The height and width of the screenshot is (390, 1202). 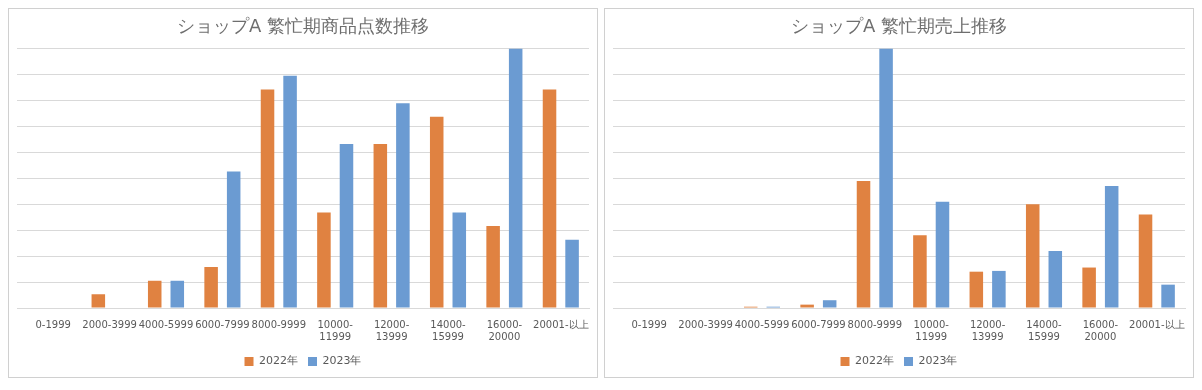 What do you see at coordinates (303, 26) in the screenshot?
I see `chart-title: ショップA 繁忙期商品点数推移` at bounding box center [303, 26].